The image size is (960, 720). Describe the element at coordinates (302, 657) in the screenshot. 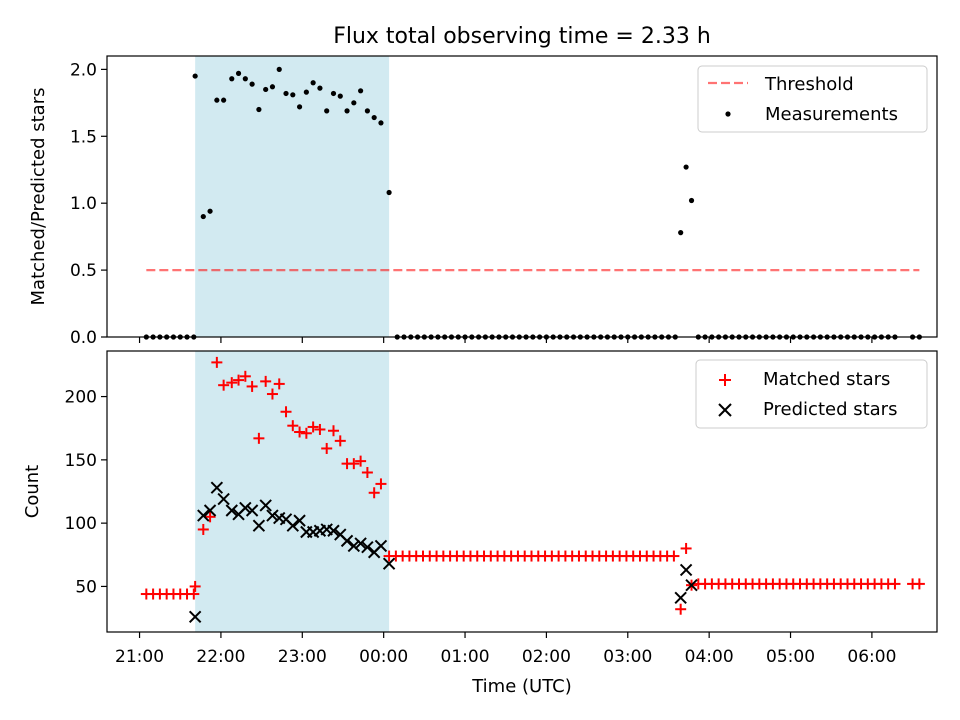

I see `x-tick-label: 23:00` at that location.